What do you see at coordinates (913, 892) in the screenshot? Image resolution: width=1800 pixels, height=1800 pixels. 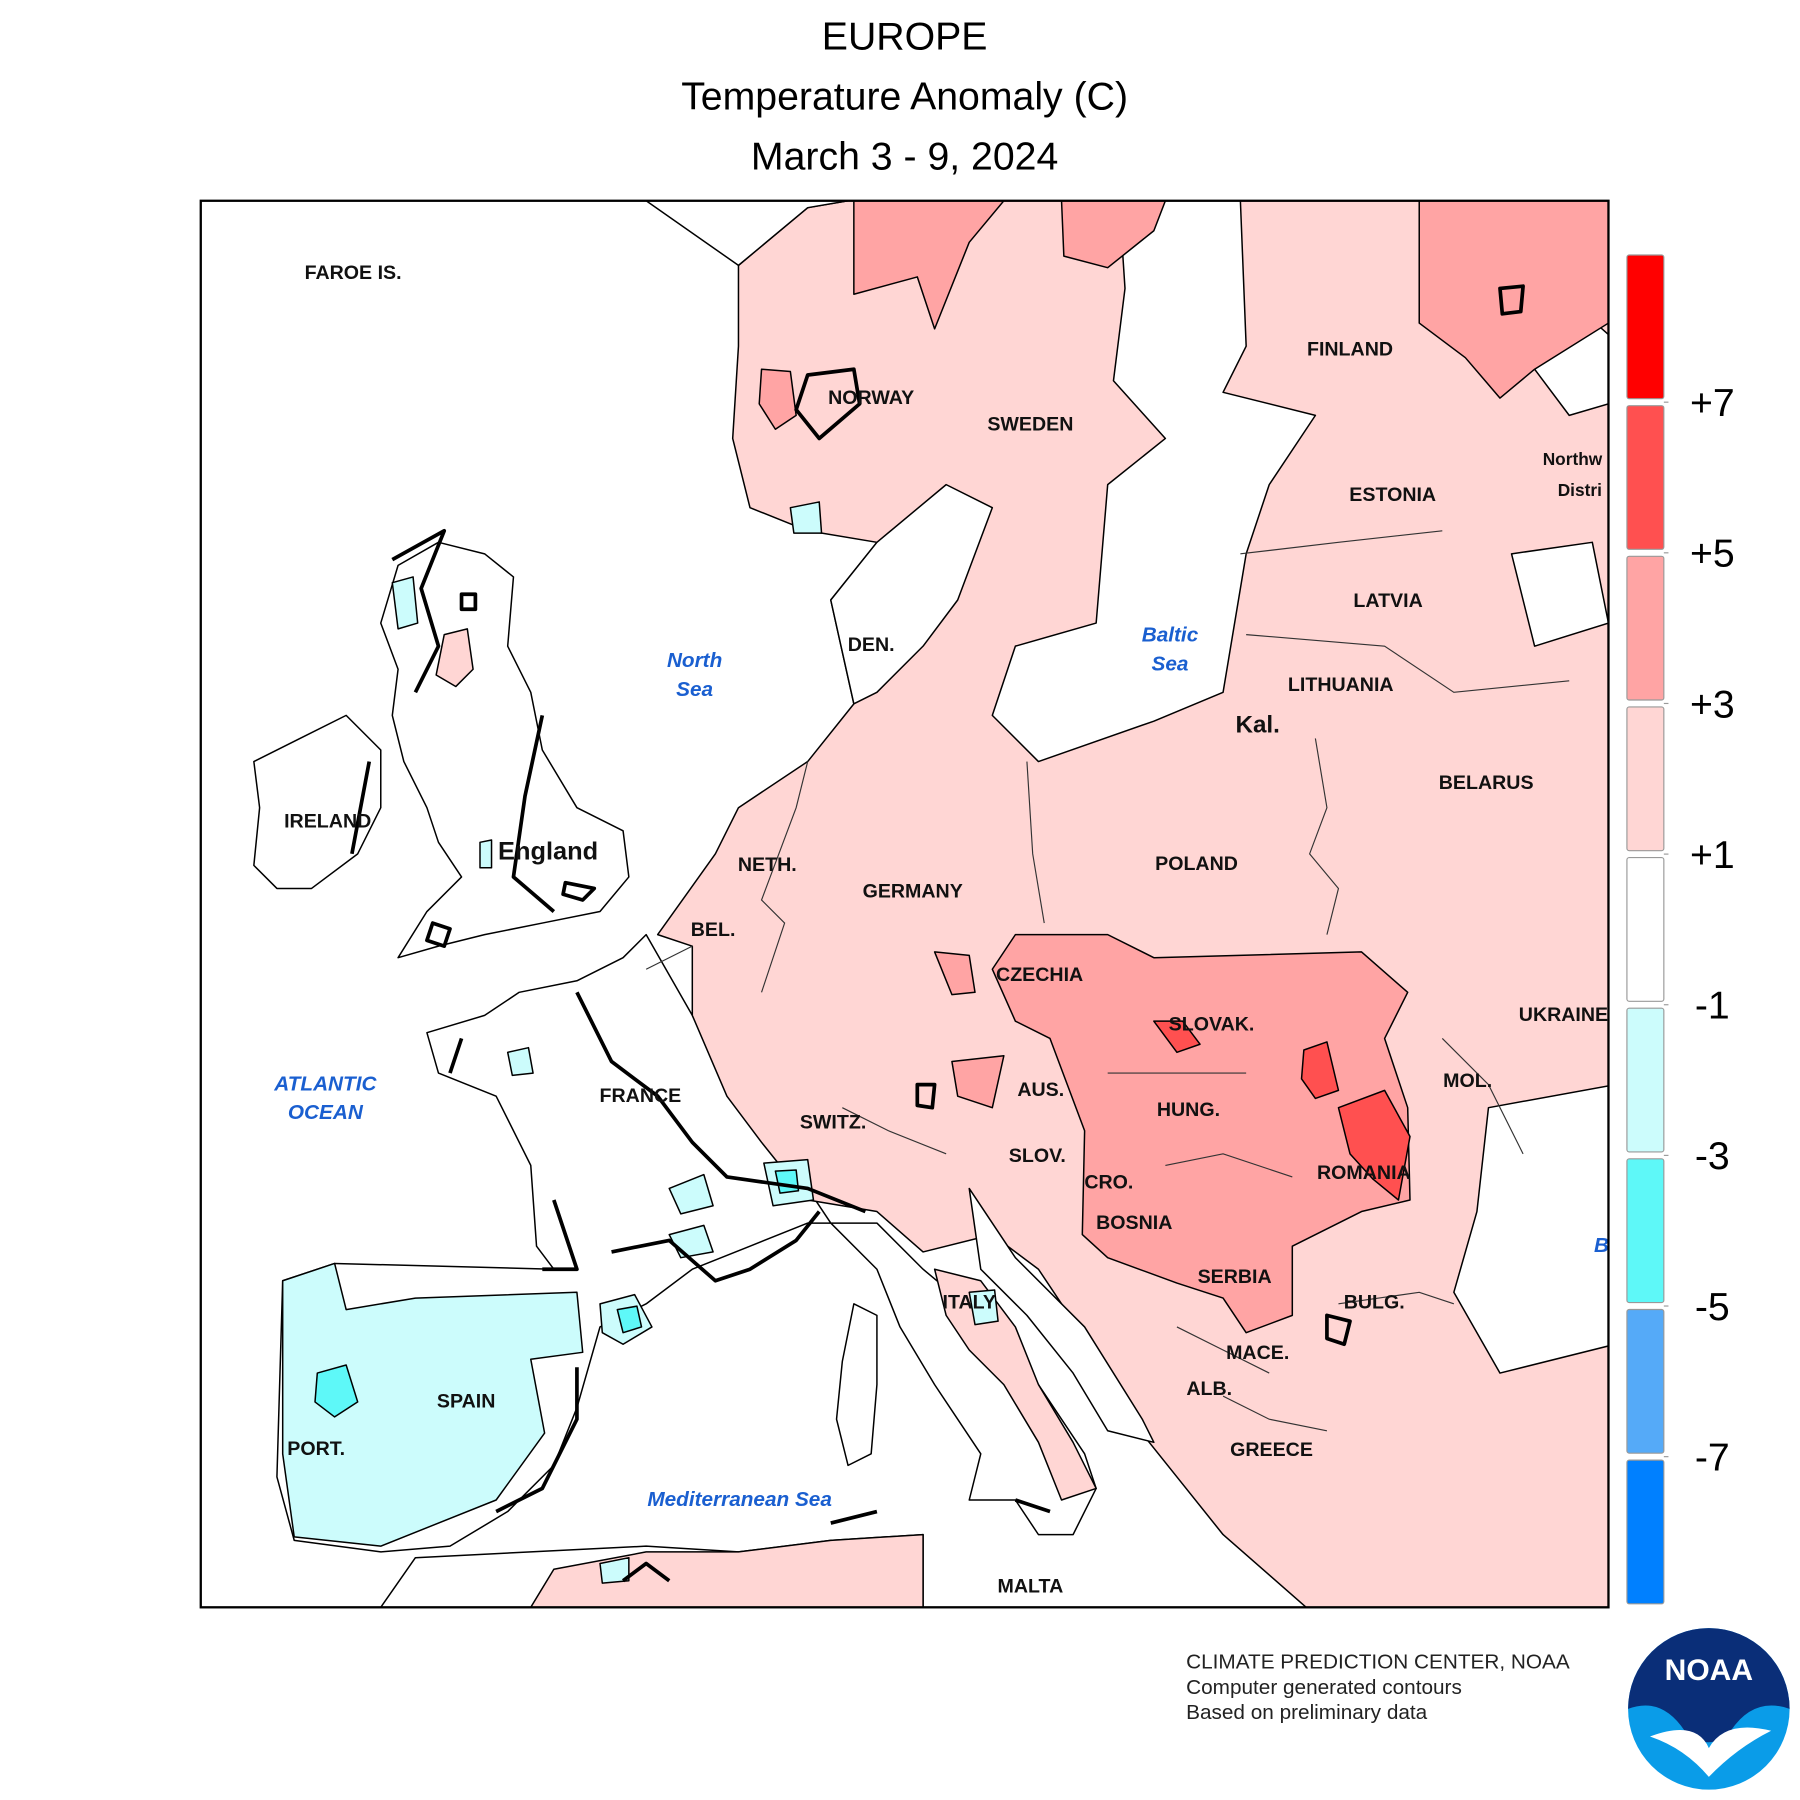 I see `map-label: GERMANY` at bounding box center [913, 892].